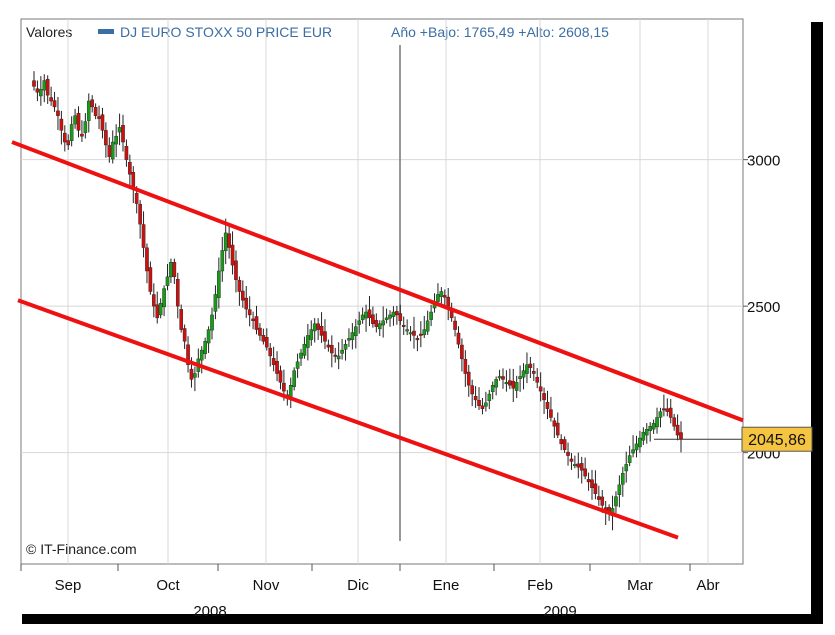  Describe the element at coordinates (559, 611) in the screenshot. I see `year-label: 2009` at that location.